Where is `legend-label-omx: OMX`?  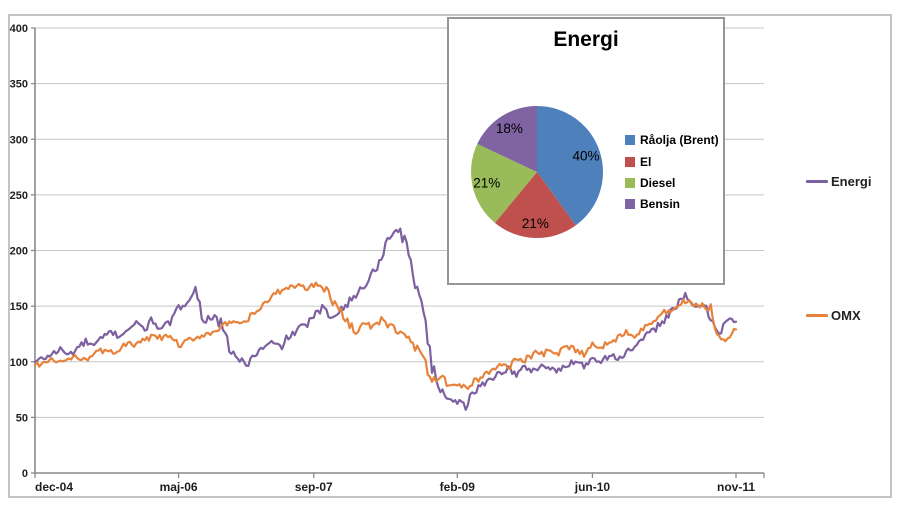
legend-label-omx: OMX is located at coordinates (846, 315).